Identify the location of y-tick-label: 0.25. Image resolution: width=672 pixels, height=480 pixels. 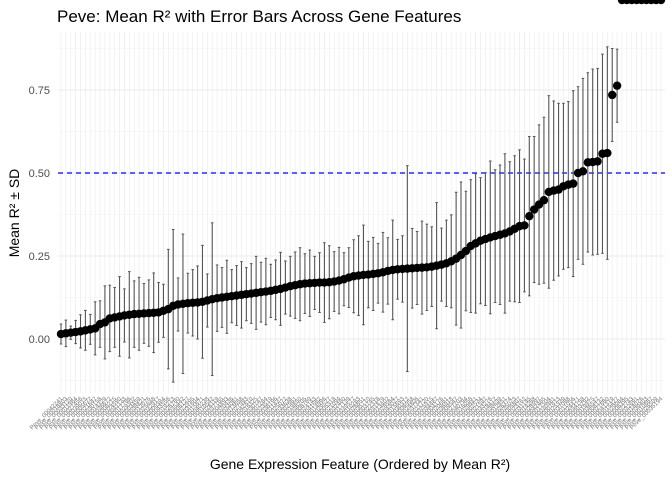
(39, 257).